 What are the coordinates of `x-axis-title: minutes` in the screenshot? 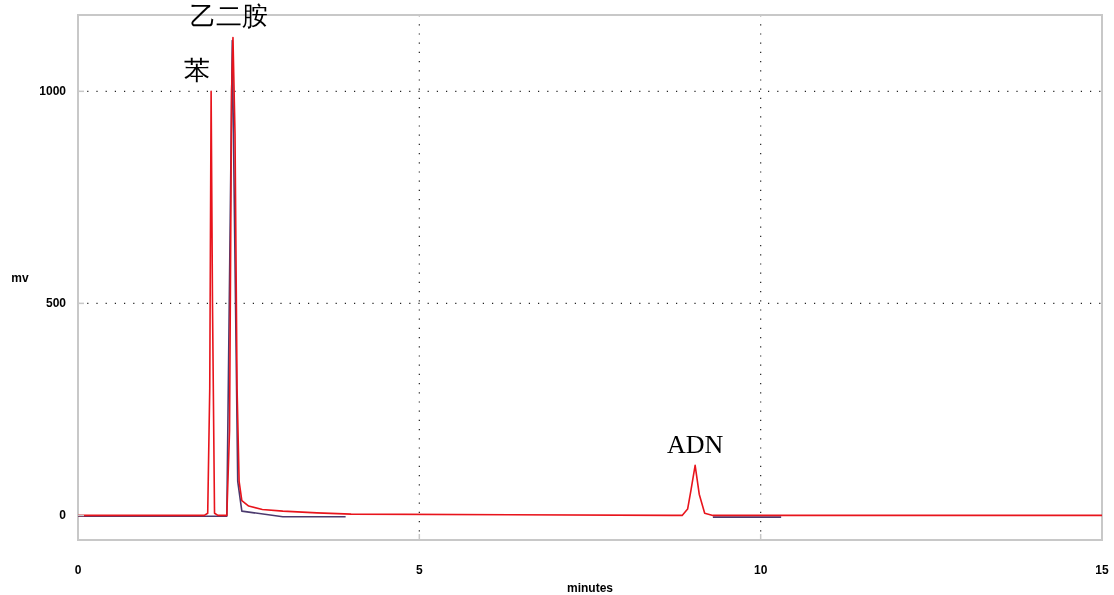 It's located at (590, 588).